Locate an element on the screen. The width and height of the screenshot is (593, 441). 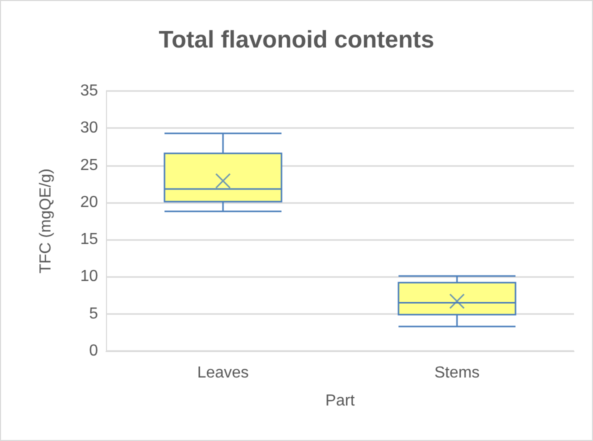
y-tick-label: 0 is located at coordinates (93, 351).